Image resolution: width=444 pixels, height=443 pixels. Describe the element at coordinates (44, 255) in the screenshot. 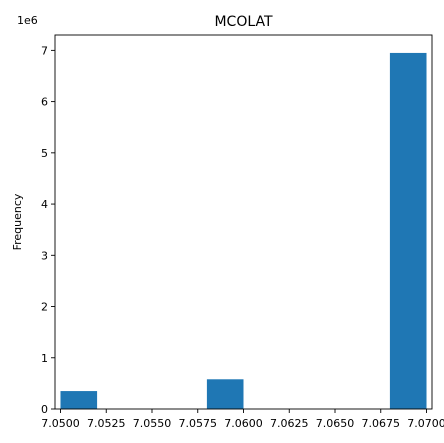

I see `y-tick-label: 3` at that location.